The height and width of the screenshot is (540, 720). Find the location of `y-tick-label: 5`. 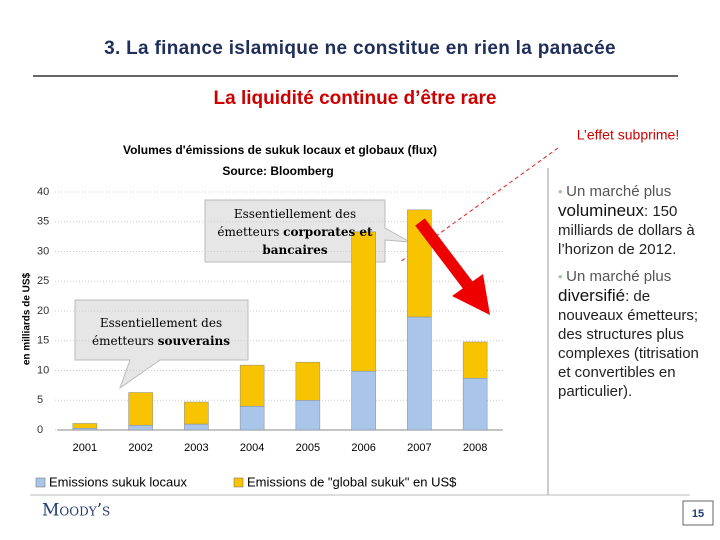

y-tick-label: 5 is located at coordinates (40, 400).